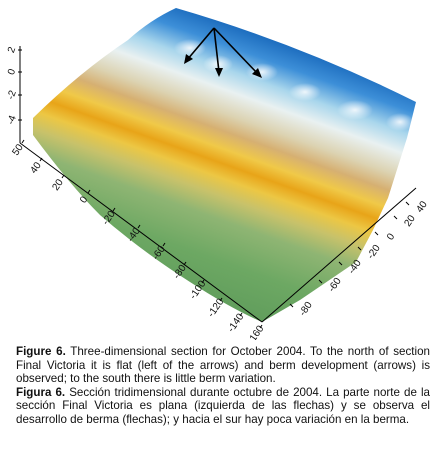  I want to click on x-axis-tick-label: 0, so click(391, 236).